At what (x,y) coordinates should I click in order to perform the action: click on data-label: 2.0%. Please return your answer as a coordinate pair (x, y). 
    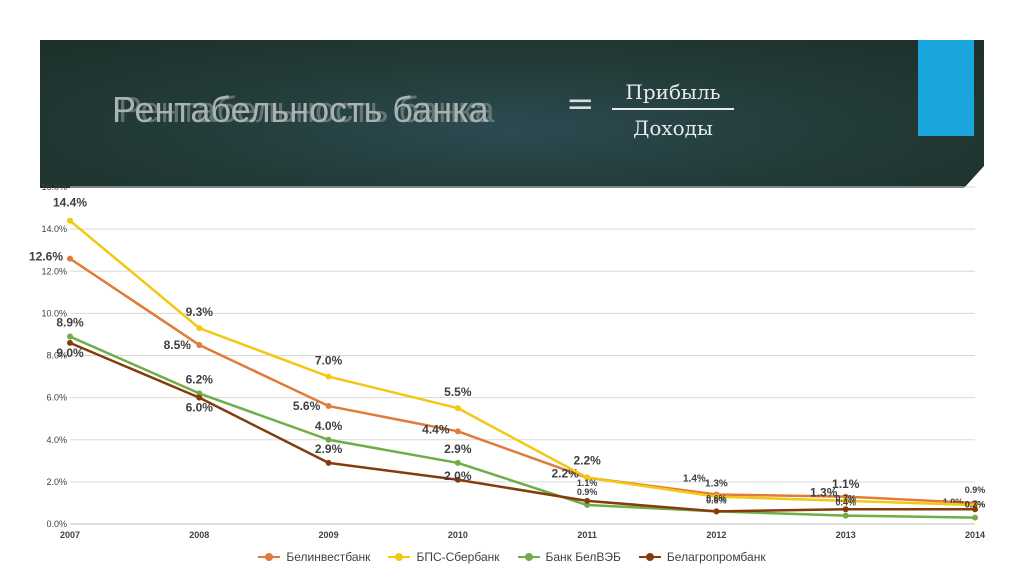
    Looking at the image, I should click on (458, 476).